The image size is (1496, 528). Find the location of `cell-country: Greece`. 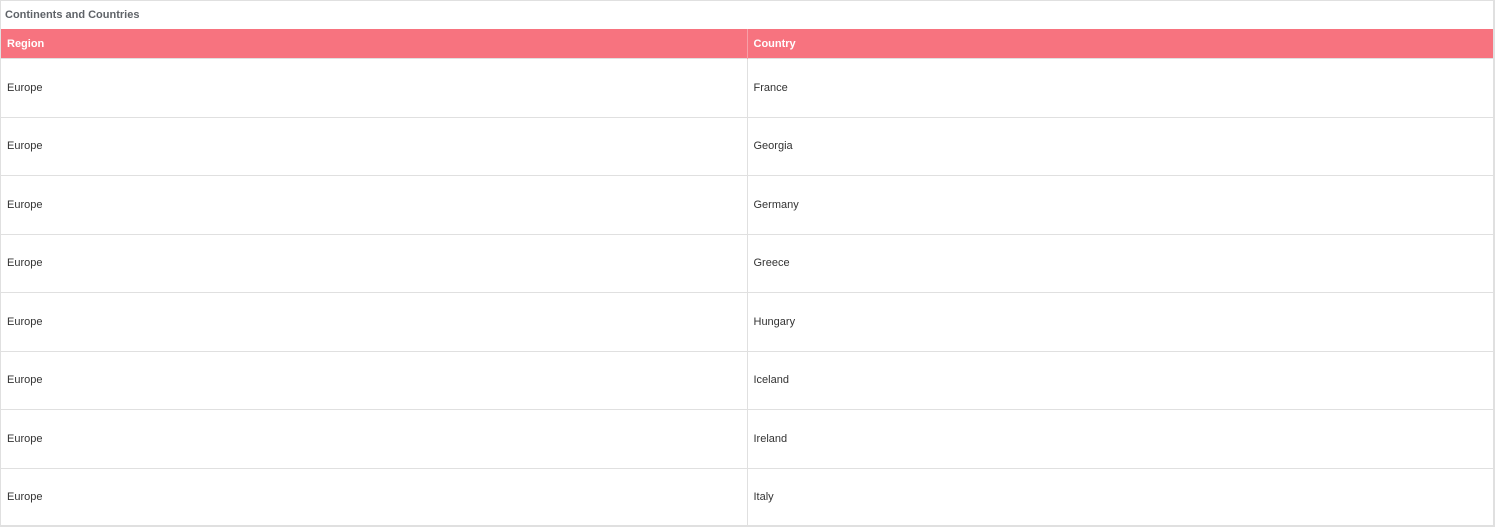

cell-country: Greece is located at coordinates (1120, 263).